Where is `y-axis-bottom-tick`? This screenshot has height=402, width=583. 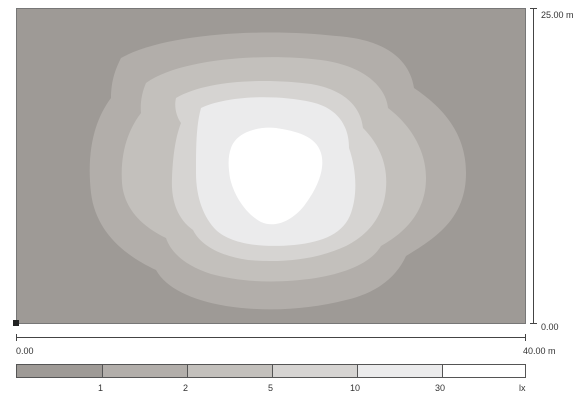
y-axis-bottom-tick is located at coordinates (533, 323).